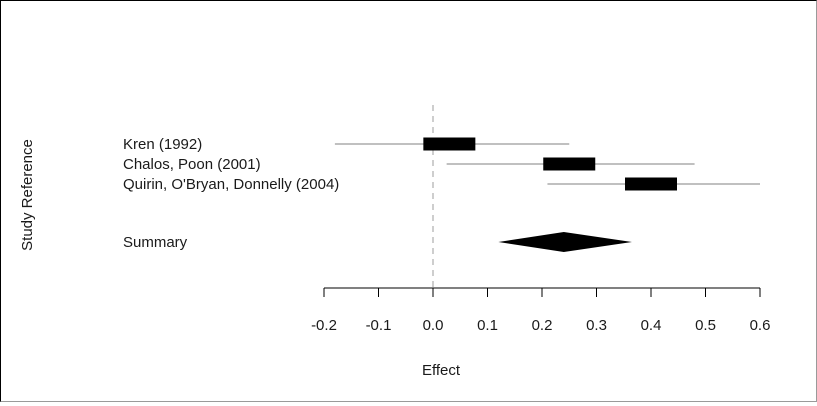 The height and width of the screenshot is (406, 817). I want to click on summary-label: Summary, so click(155, 242).